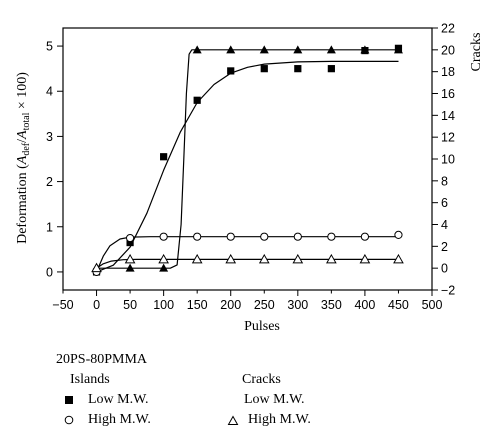  I want to click on right-y-tick-label: 12, so click(448, 138).